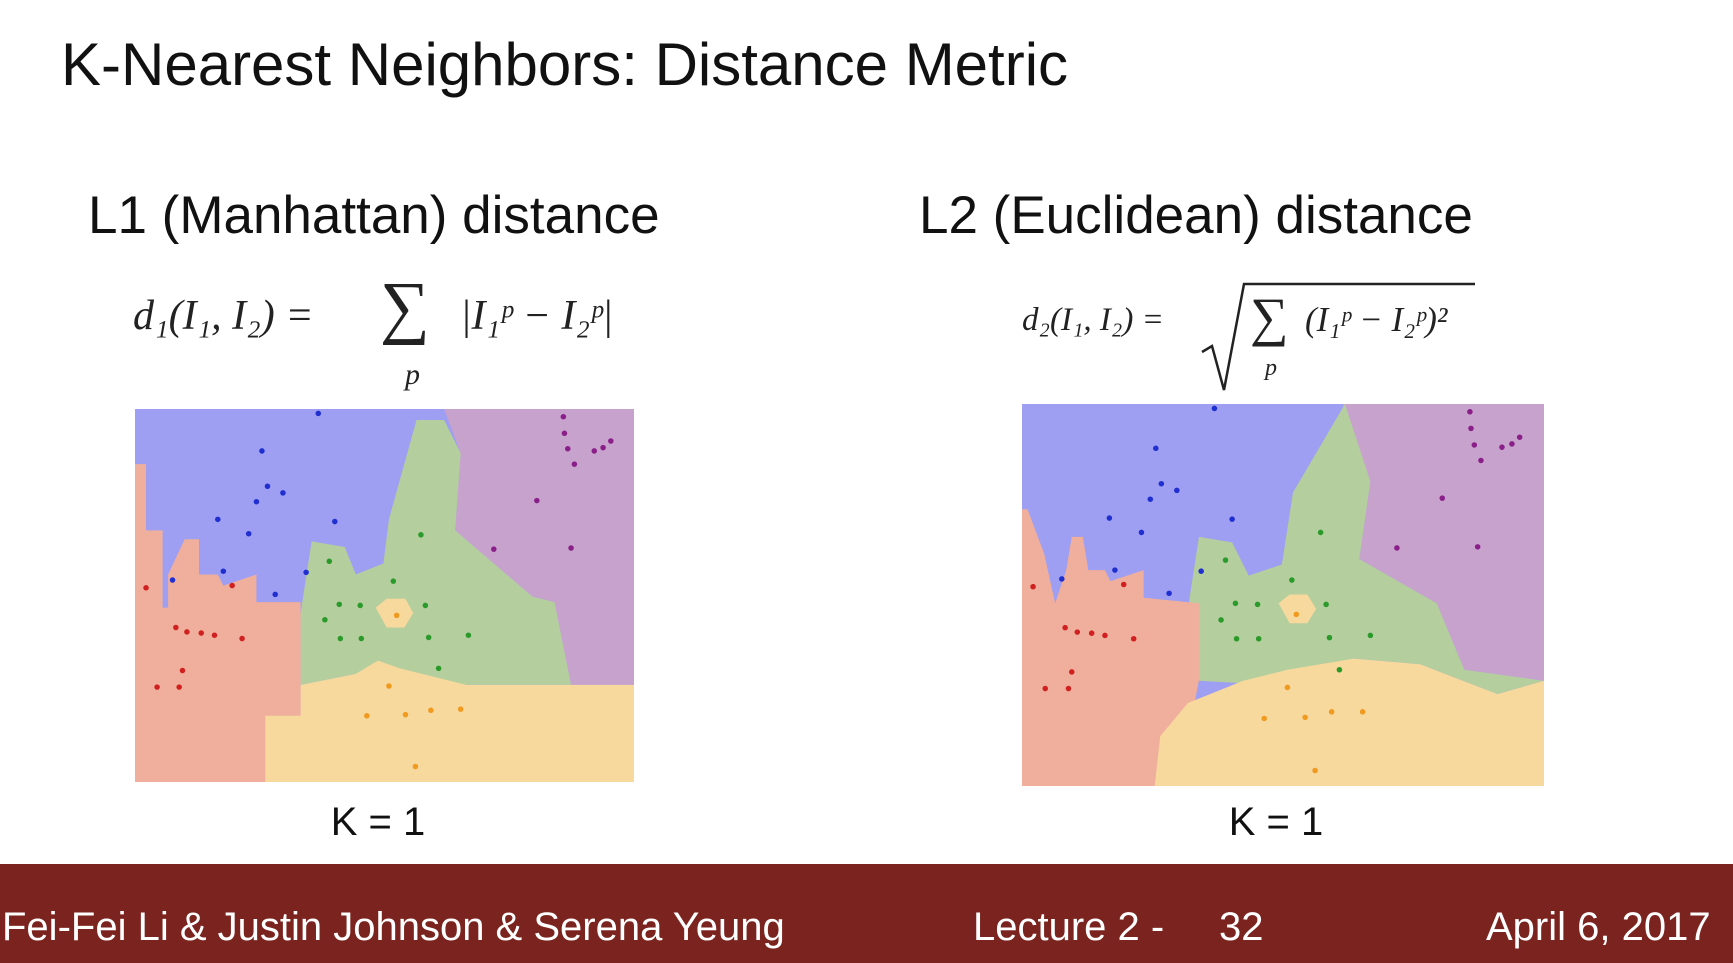  Describe the element at coordinates (1196, 215) in the screenshot. I see `section-heading: L2 (Euclidean) distance` at that location.